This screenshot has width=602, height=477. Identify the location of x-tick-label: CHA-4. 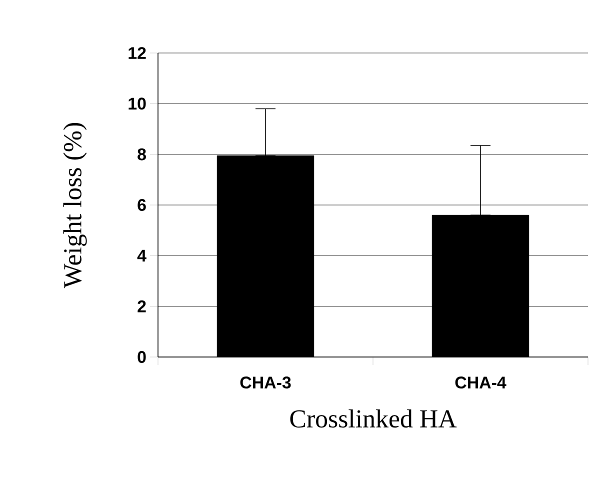
(480, 382).